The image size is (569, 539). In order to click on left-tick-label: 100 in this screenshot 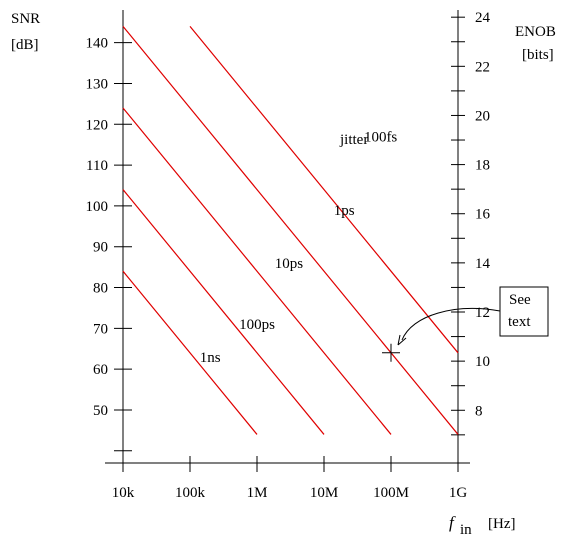, I will do `click(97, 207)`.